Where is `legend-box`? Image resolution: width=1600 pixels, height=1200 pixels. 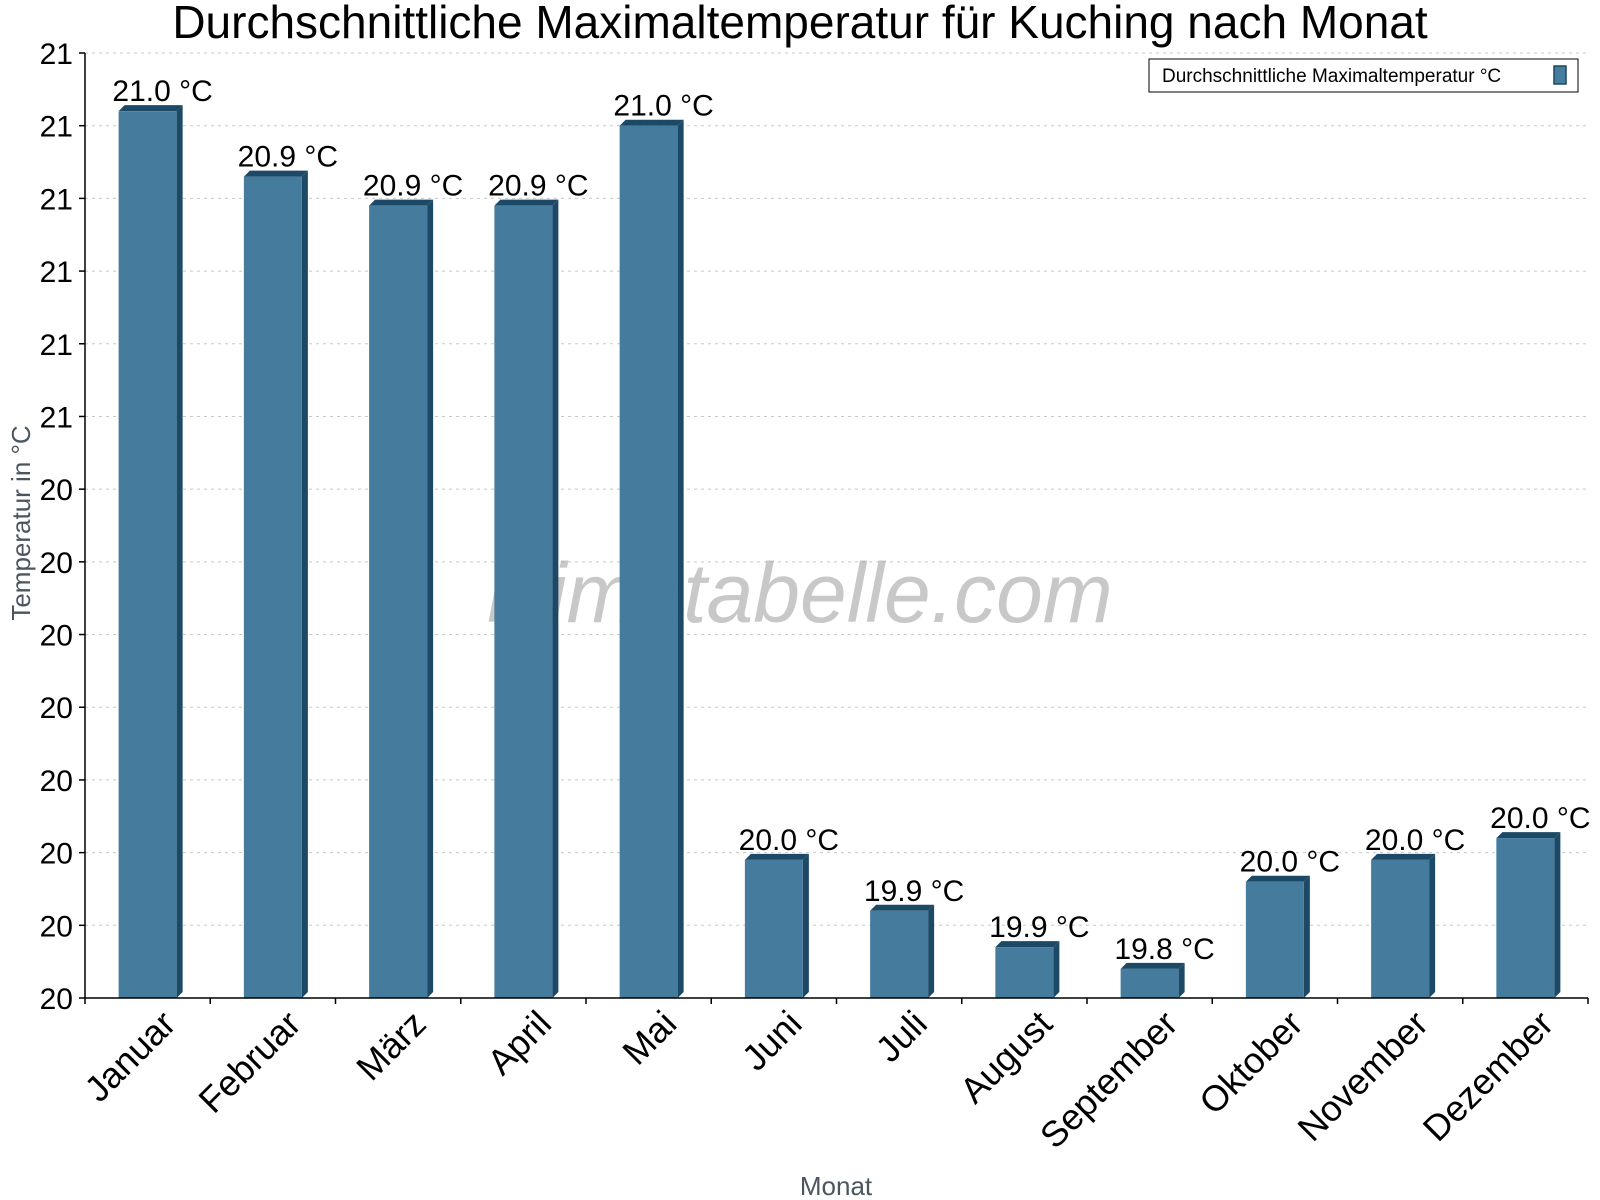 legend-box is located at coordinates (1363, 75).